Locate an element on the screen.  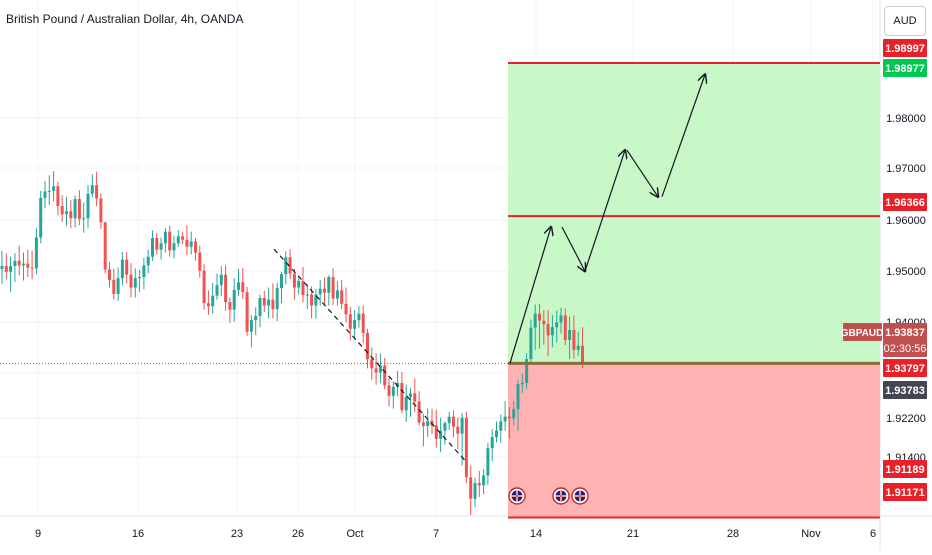
flag-icon is located at coordinates (580, 496).